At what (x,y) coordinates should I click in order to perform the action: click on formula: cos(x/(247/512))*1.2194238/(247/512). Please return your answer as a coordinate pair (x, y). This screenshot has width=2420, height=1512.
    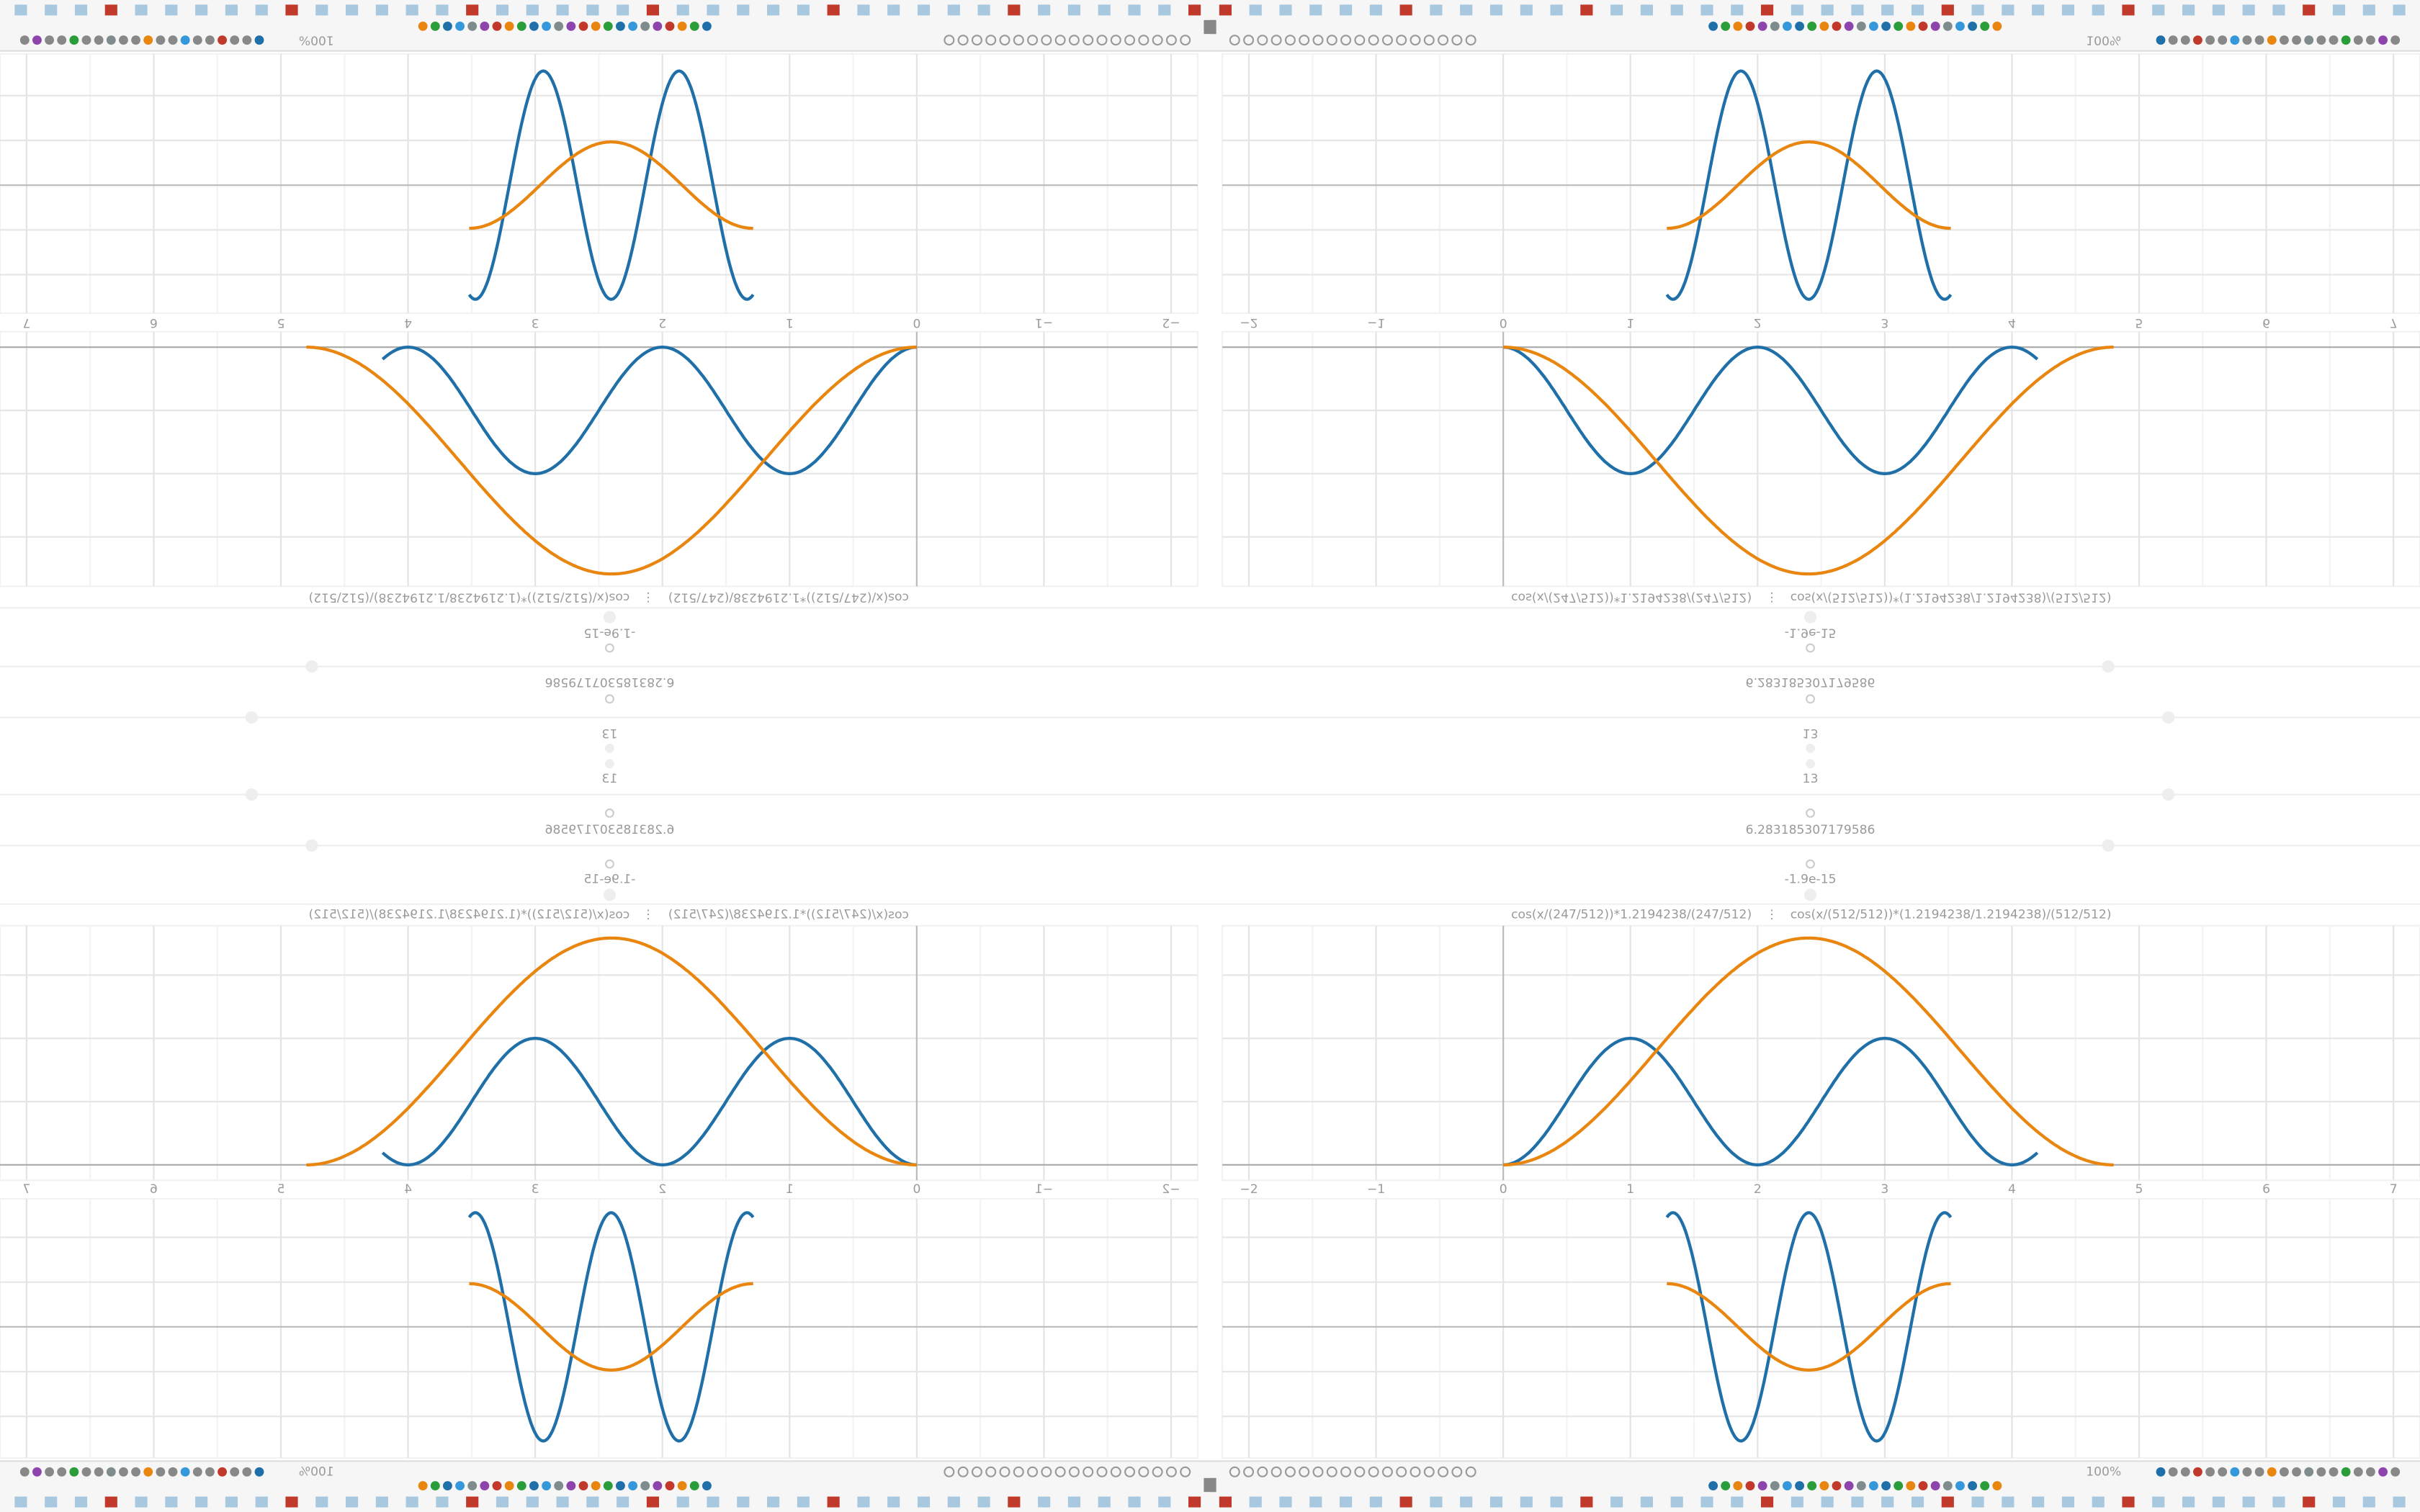
    Looking at the image, I should click on (788, 915).